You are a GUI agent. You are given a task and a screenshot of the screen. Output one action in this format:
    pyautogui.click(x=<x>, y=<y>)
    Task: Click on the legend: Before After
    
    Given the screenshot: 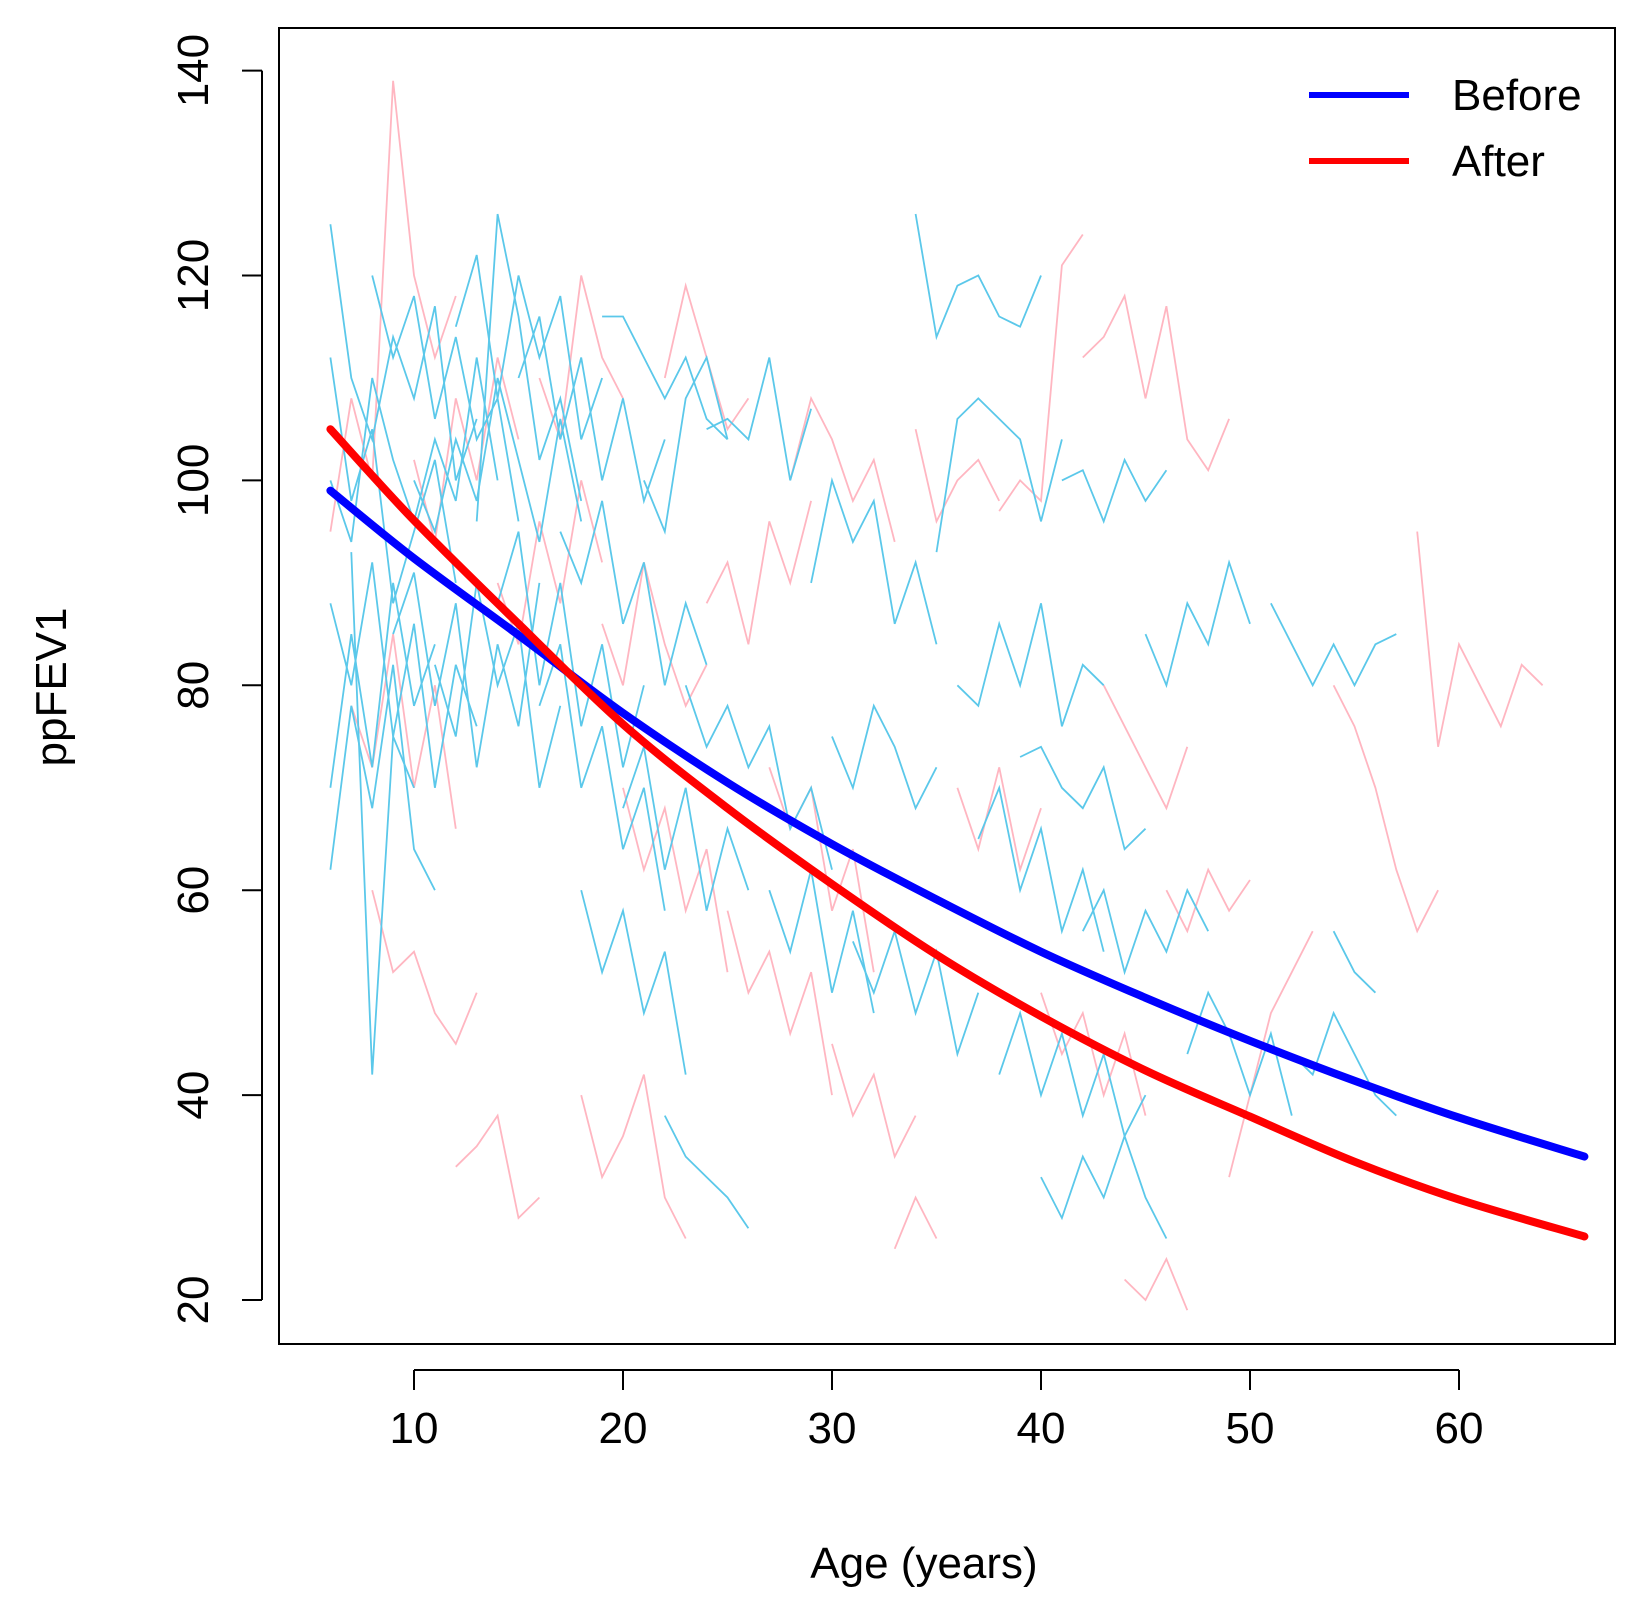 What is the action you would take?
    pyautogui.click(x=1445, y=128)
    